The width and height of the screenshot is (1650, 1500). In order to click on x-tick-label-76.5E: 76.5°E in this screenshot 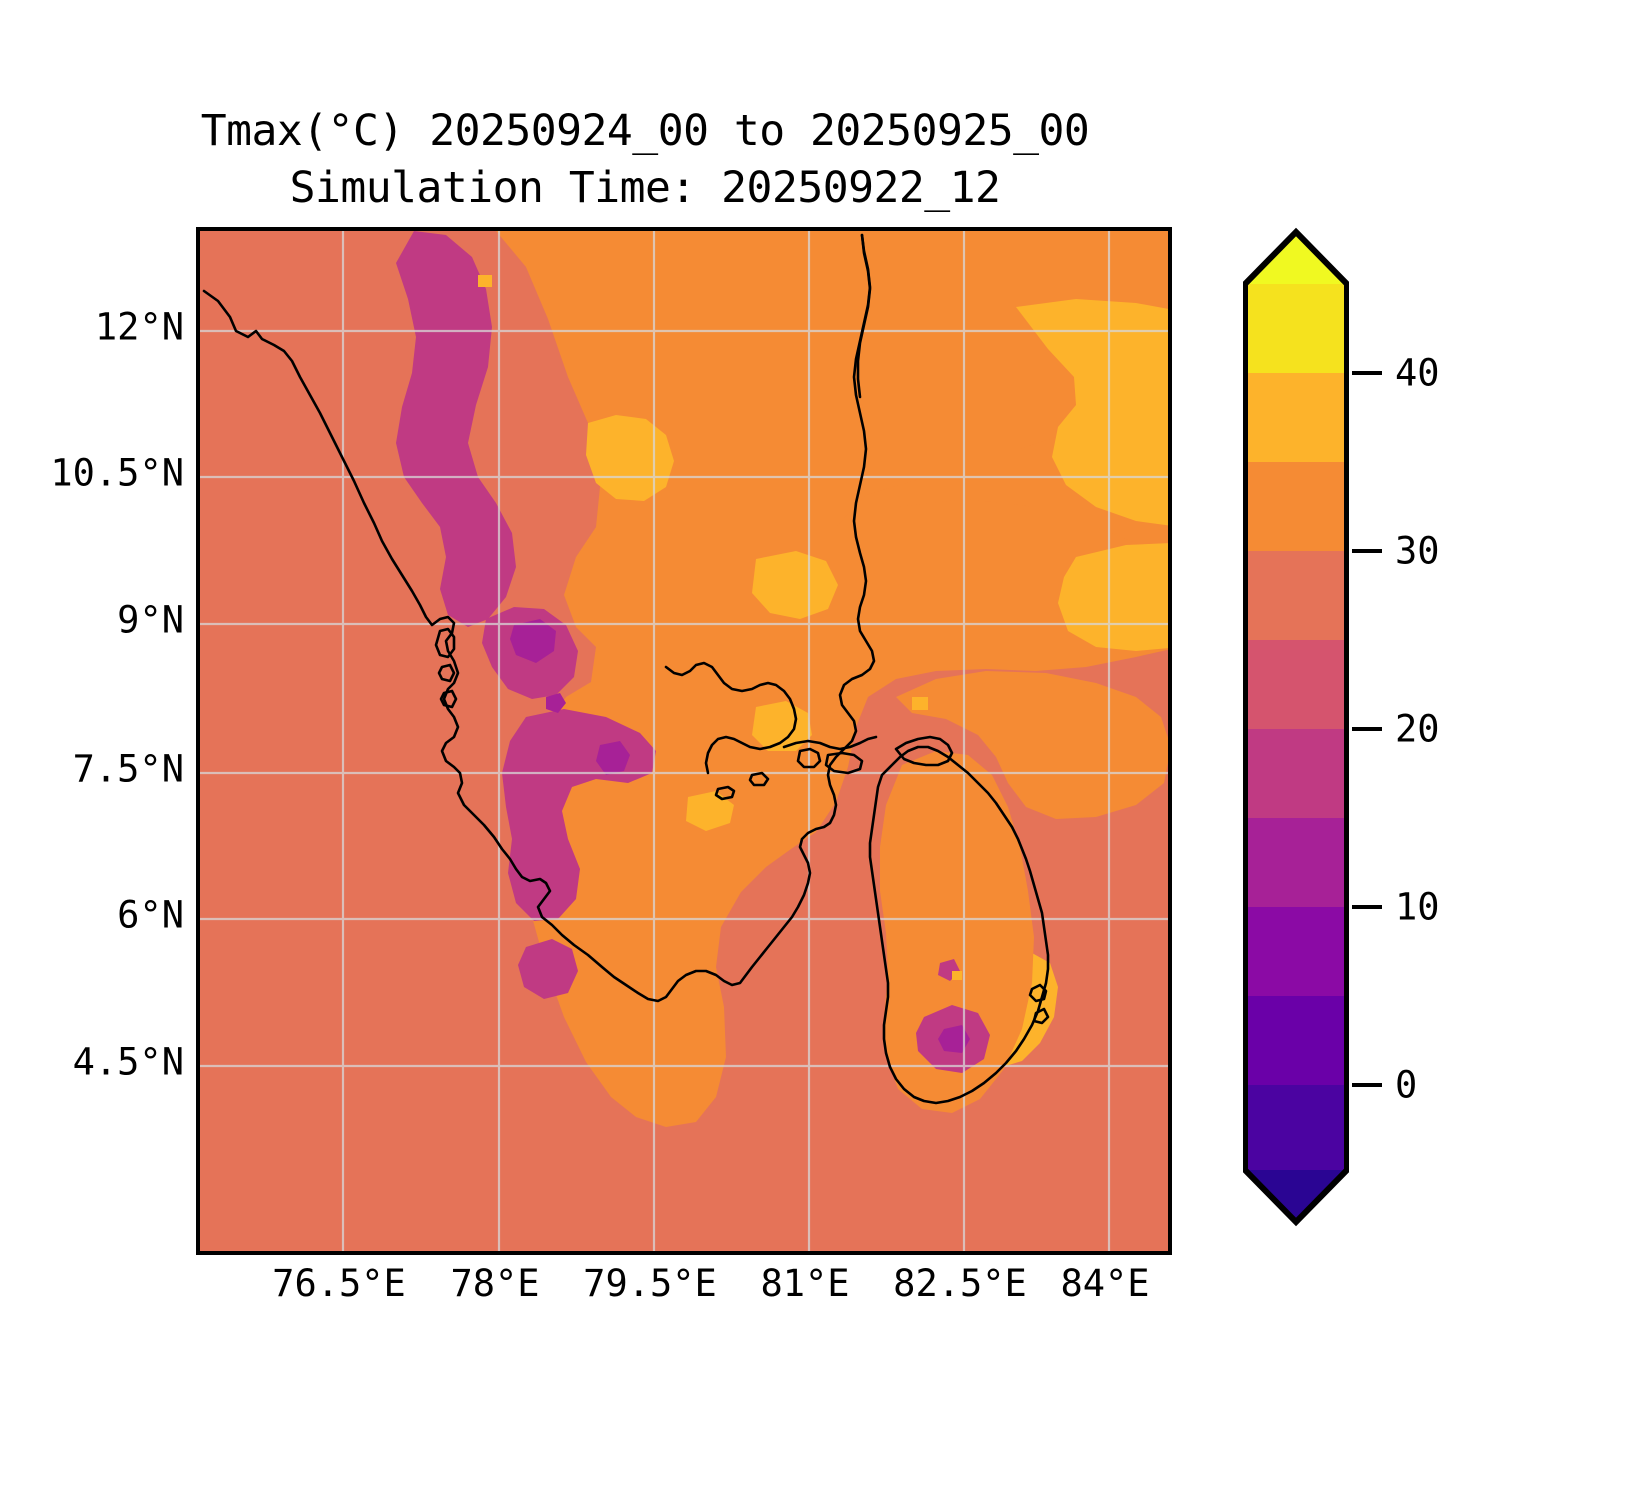, I will do `click(339, 1283)`.